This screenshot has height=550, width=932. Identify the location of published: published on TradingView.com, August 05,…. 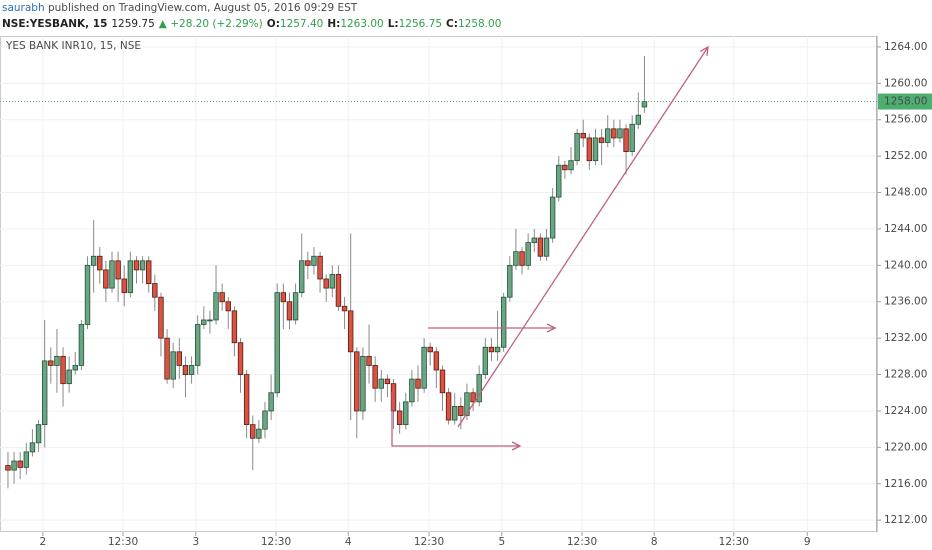
(201, 8).